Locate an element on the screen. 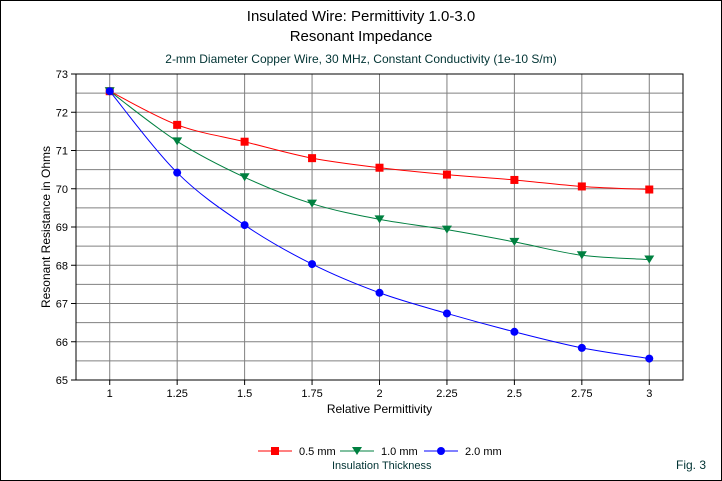 The image size is (722, 481). legend-label: 2.0 mm is located at coordinates (483, 452).